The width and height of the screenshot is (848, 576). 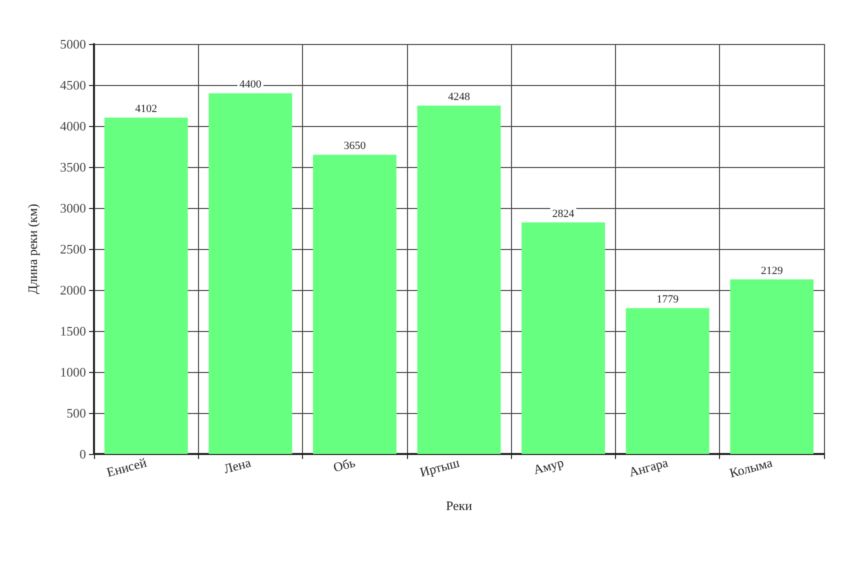 I want to click on y-tick-label: 2500, so click(x=73, y=249).